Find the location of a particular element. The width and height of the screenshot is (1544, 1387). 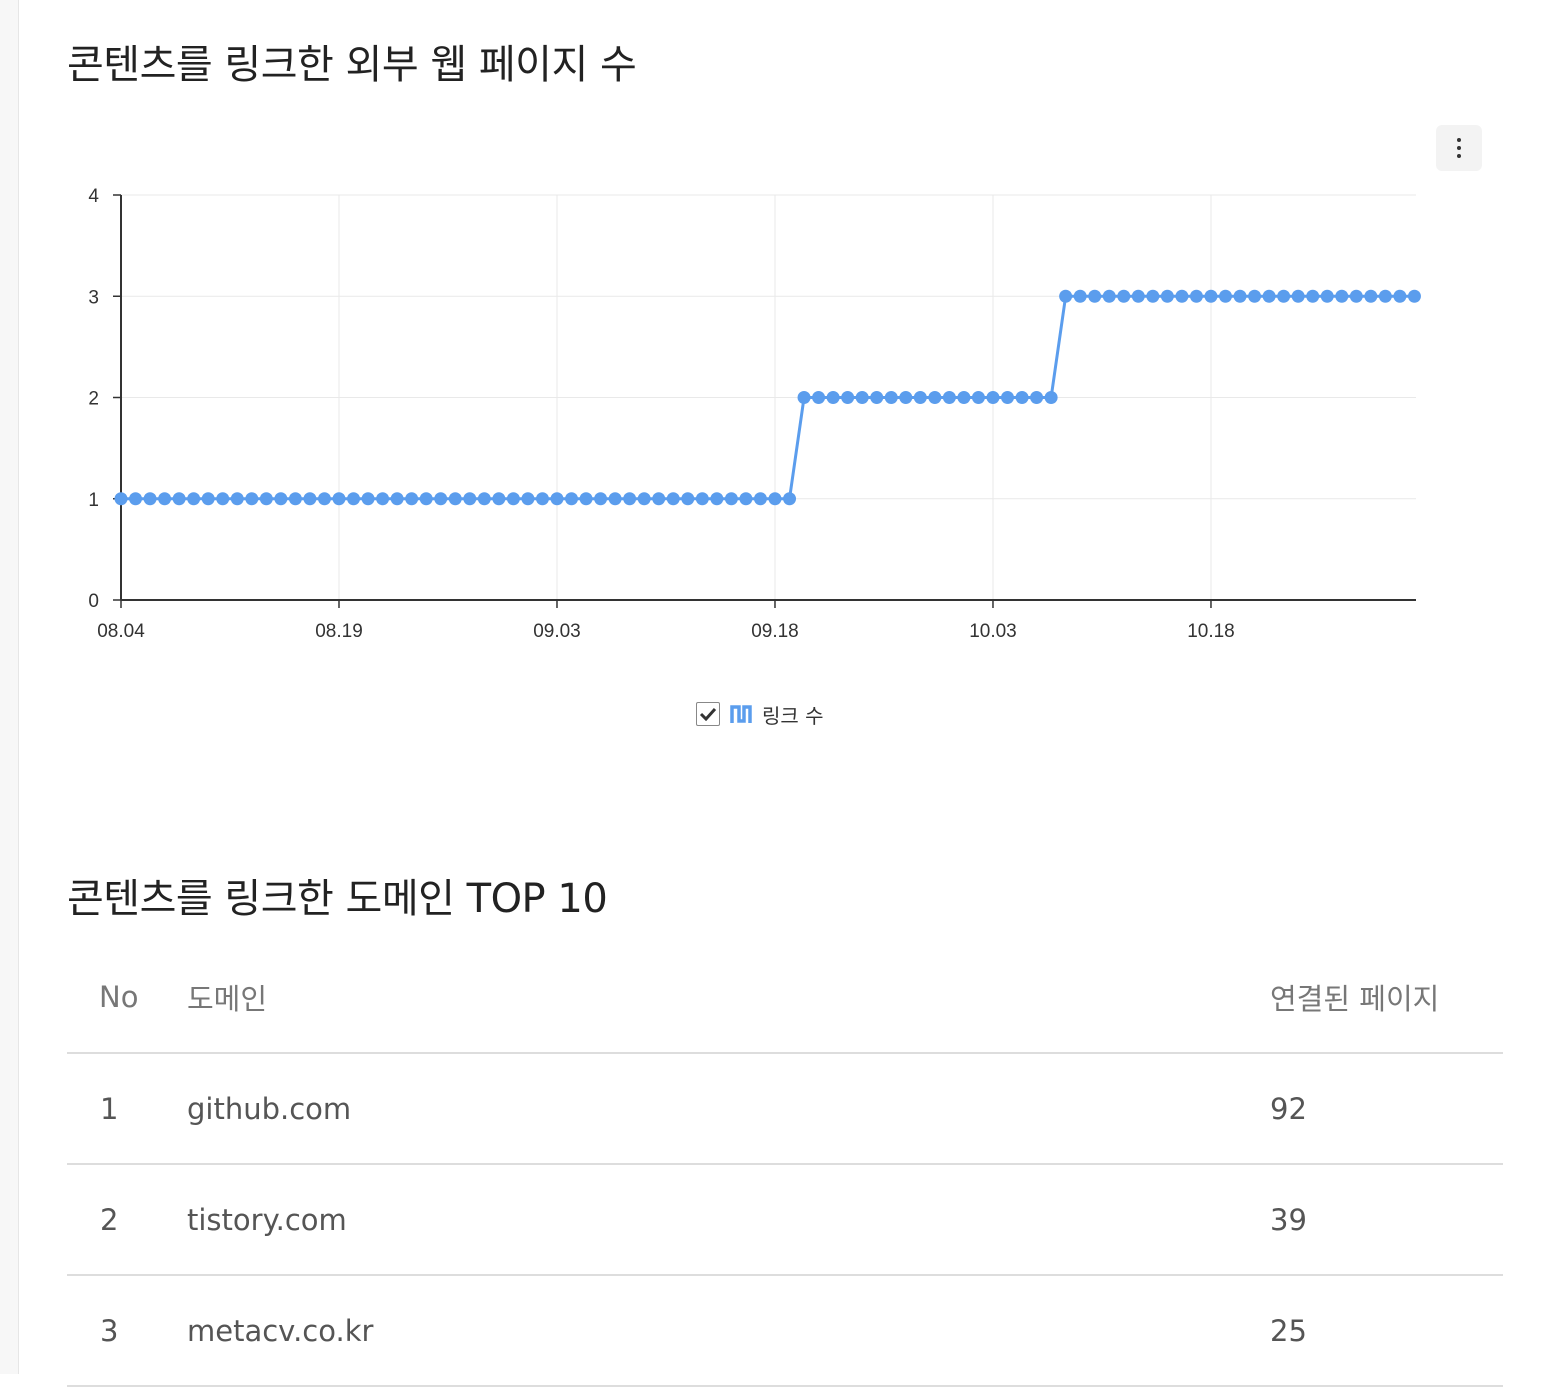

y-tick-label: 2 is located at coordinates (93, 399).